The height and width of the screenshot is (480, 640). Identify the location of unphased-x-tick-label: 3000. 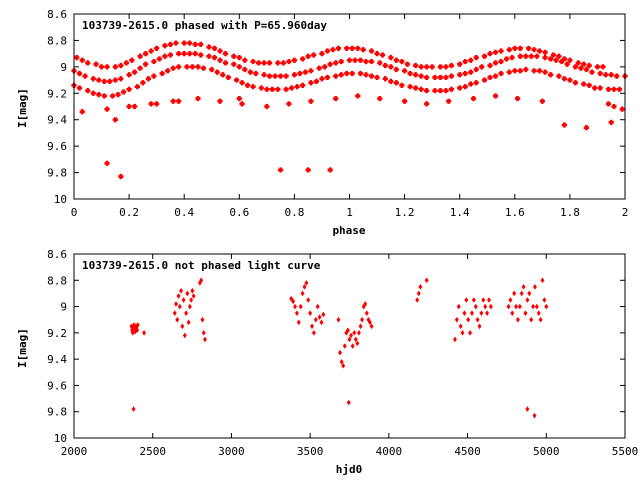
(231, 451).